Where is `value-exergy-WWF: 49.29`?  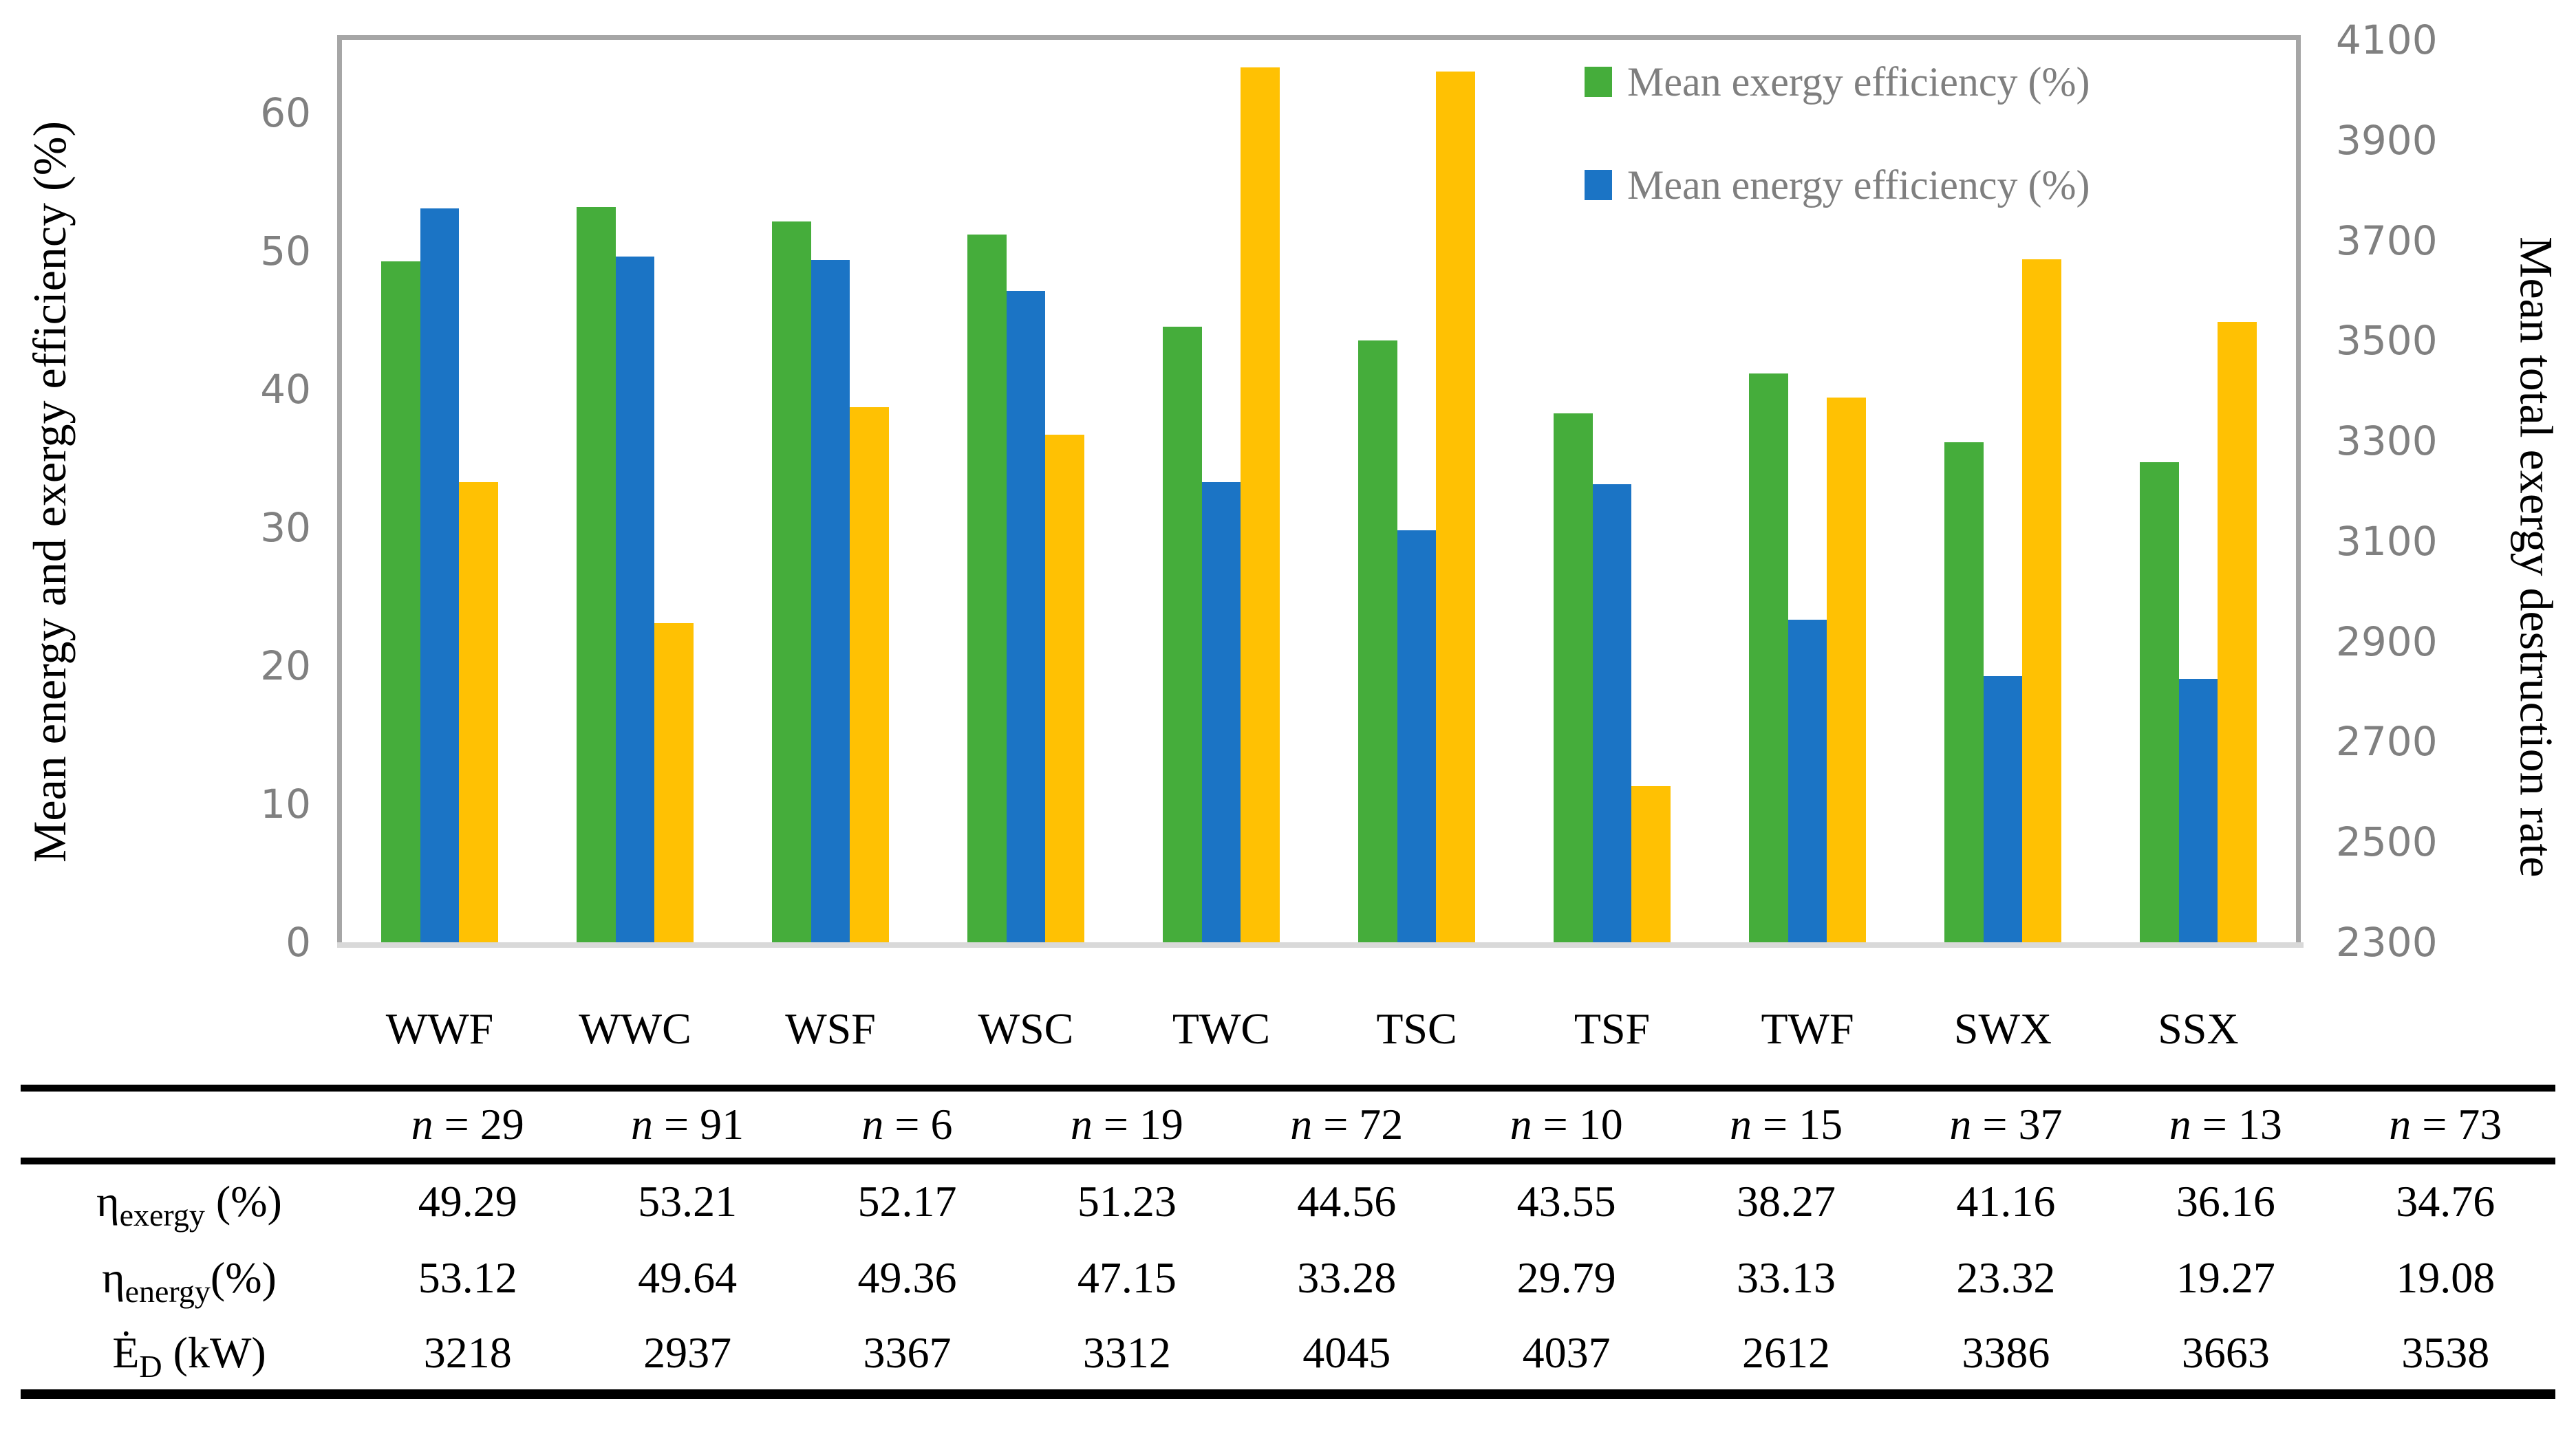 value-exergy-WWF: 49.29 is located at coordinates (468, 1201).